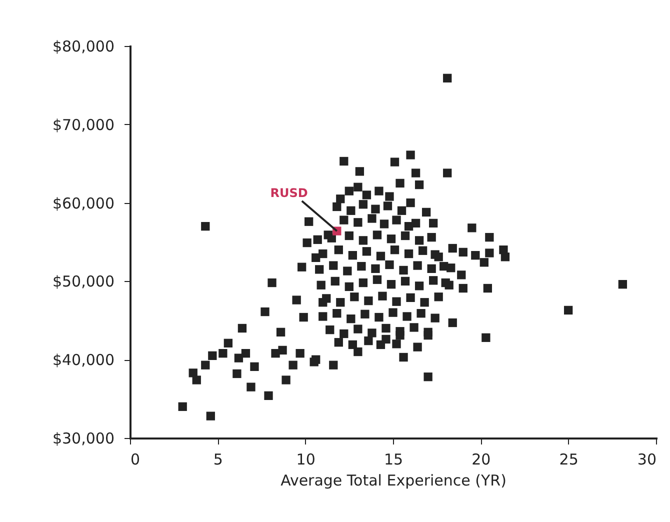  I want to click on annotation: RUSD, so click(289, 193).